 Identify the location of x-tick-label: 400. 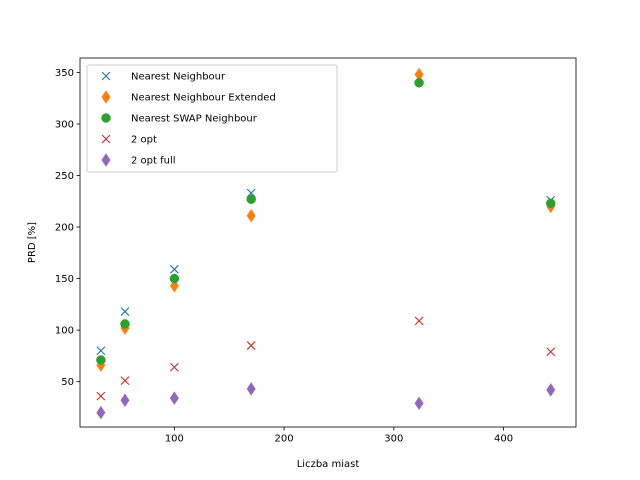
(503, 439).